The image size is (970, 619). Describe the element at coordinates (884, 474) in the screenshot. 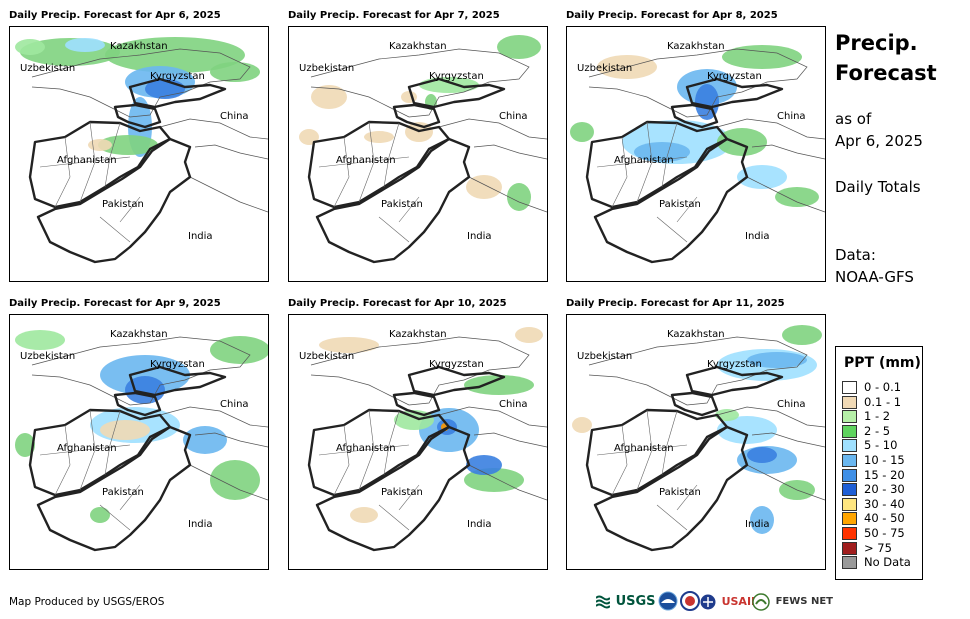

I see `legend-label: 15 - 20` at that location.